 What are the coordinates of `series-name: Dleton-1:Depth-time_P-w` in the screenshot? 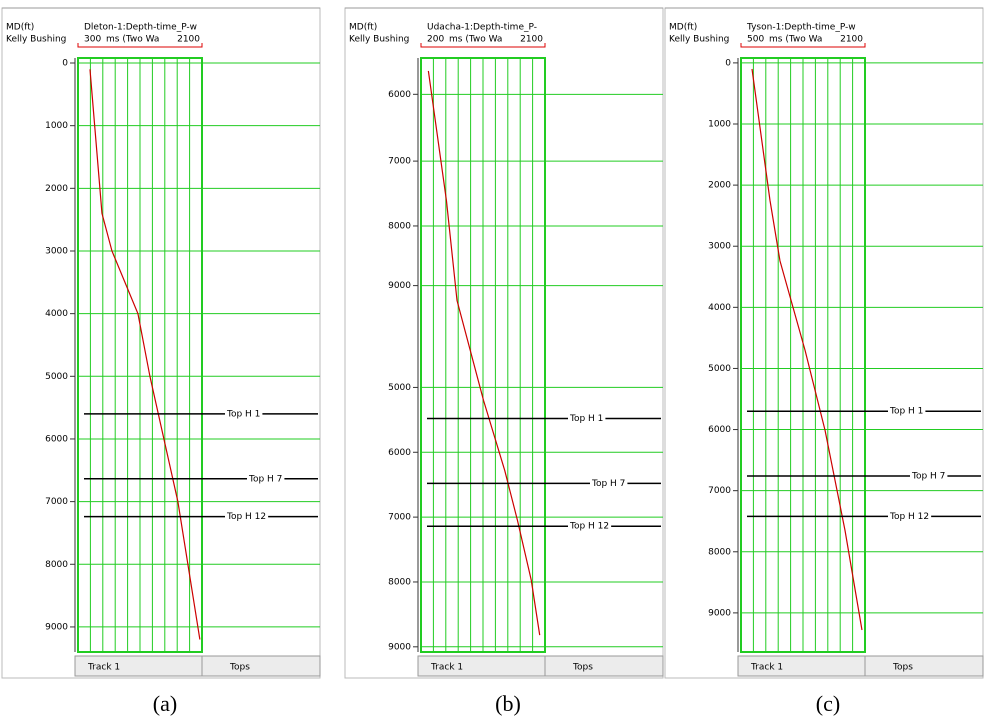 It's located at (140, 28).